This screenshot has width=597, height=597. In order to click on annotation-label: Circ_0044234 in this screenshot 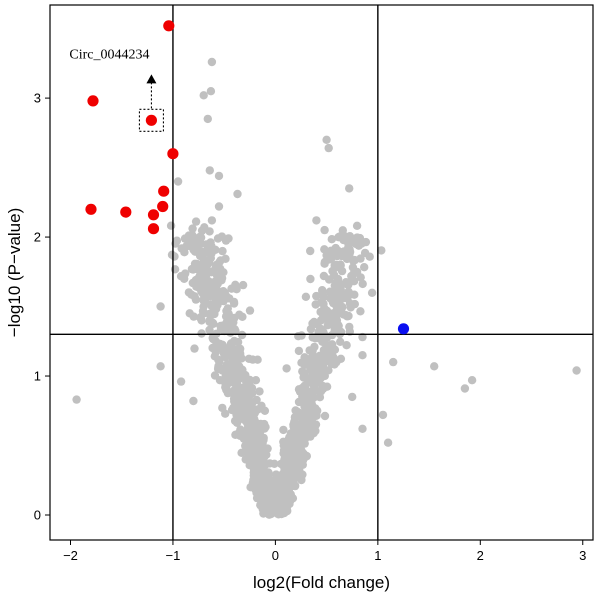, I will do `click(109, 54)`.